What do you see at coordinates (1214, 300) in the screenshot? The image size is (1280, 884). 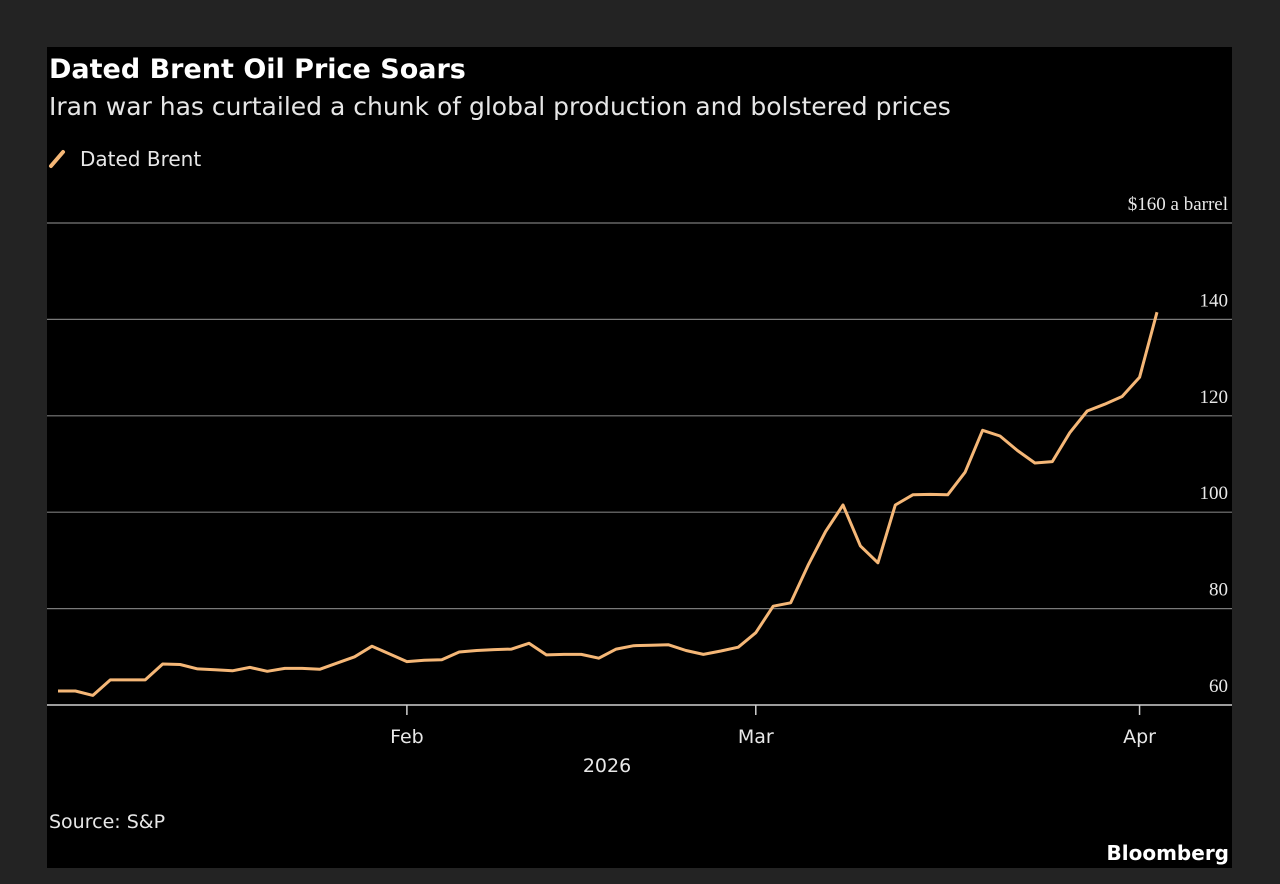 I see `y-tick-label: 140` at bounding box center [1214, 300].